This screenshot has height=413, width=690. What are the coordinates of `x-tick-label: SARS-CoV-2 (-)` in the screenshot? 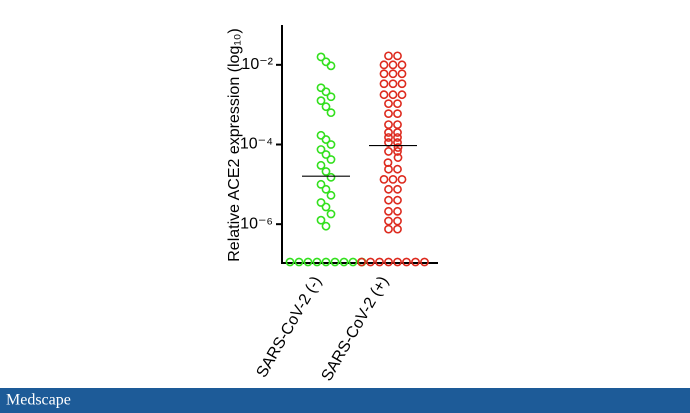 It's located at (289, 327).